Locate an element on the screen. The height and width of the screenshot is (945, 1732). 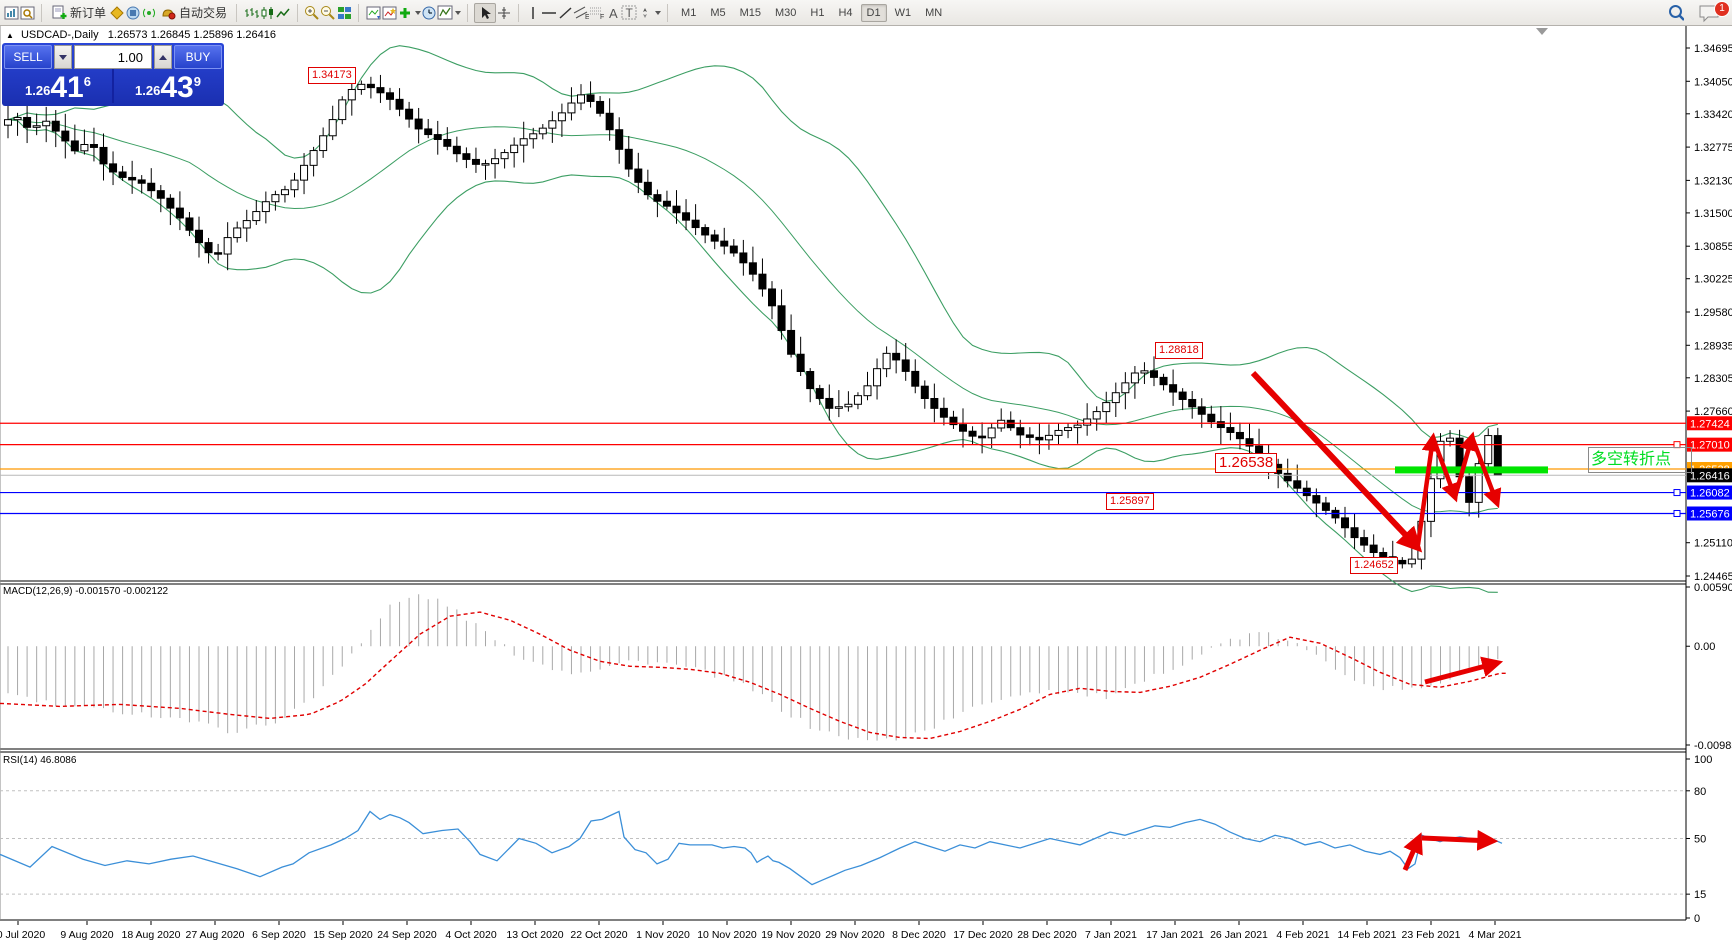
zoom-in-icon is located at coordinates (312, 13).